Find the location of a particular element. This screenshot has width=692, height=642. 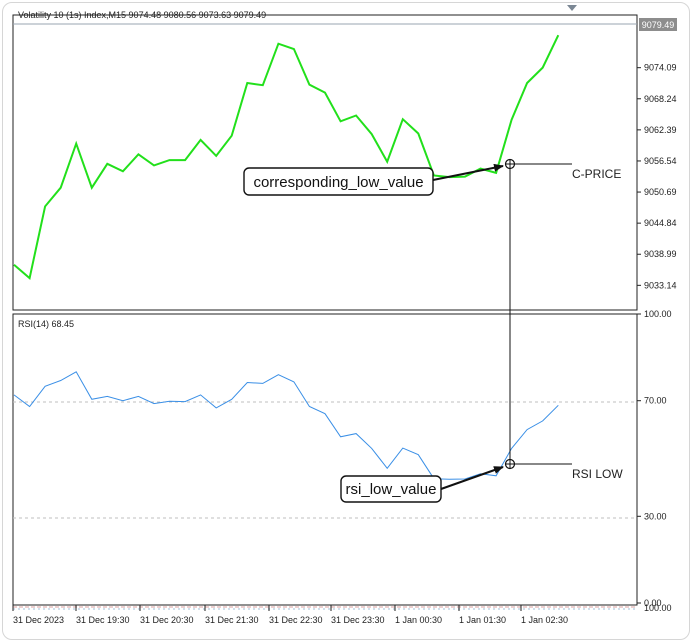

current-price-badge is located at coordinates (658, 24).